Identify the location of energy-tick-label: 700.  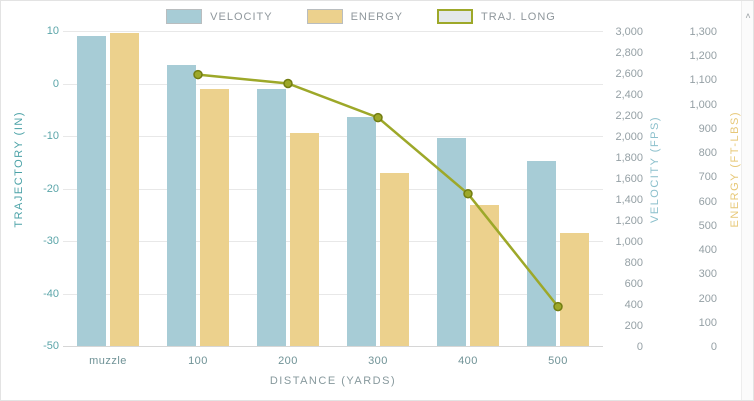
(707, 177).